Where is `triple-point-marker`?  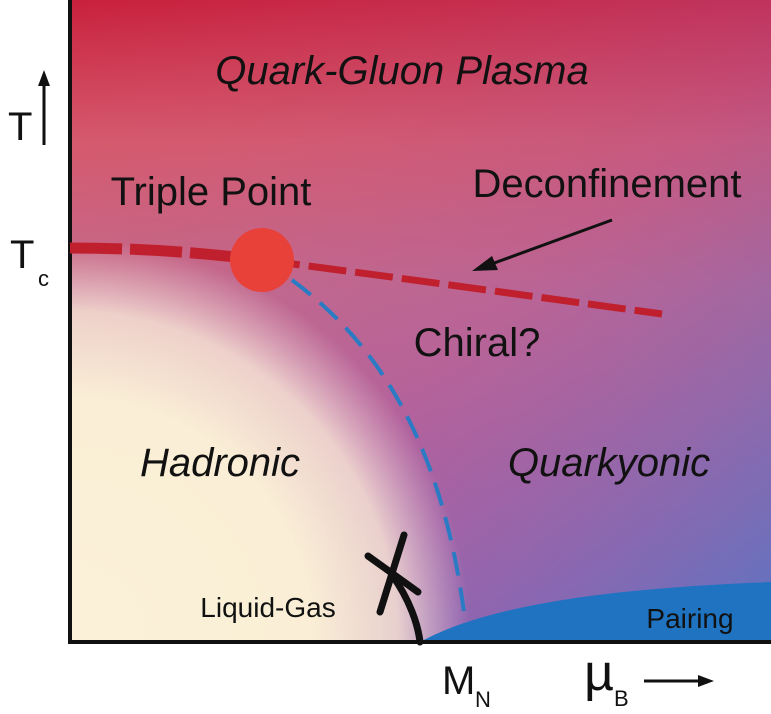
triple-point-marker is located at coordinates (262, 260).